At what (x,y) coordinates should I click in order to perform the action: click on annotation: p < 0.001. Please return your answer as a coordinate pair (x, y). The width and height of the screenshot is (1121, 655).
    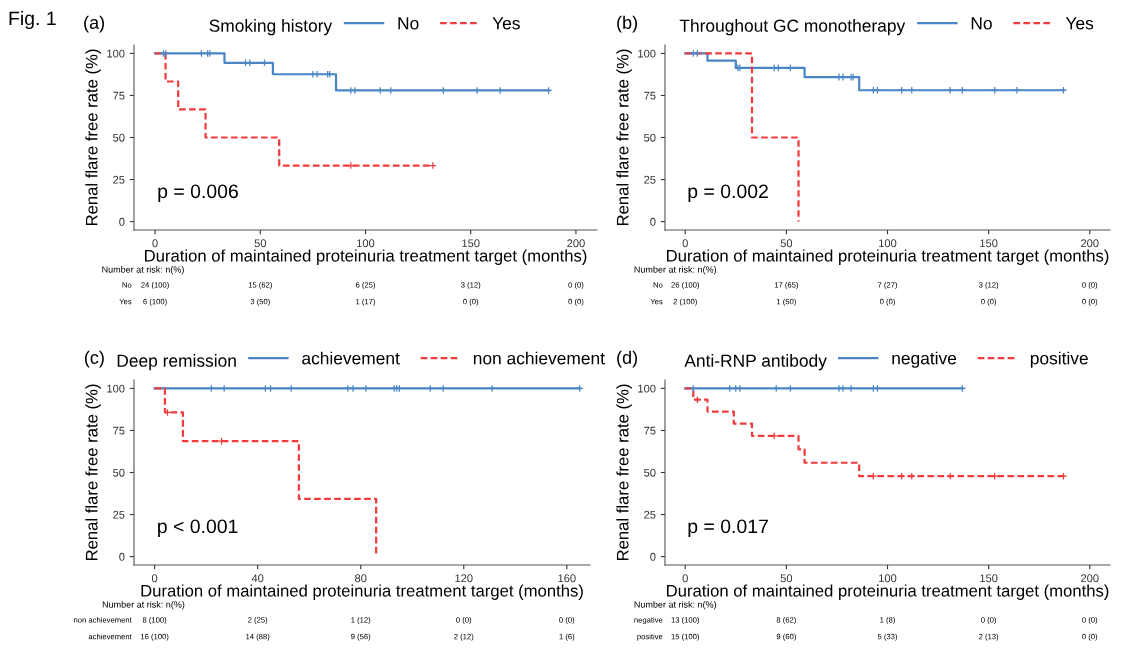
    Looking at the image, I should click on (198, 528).